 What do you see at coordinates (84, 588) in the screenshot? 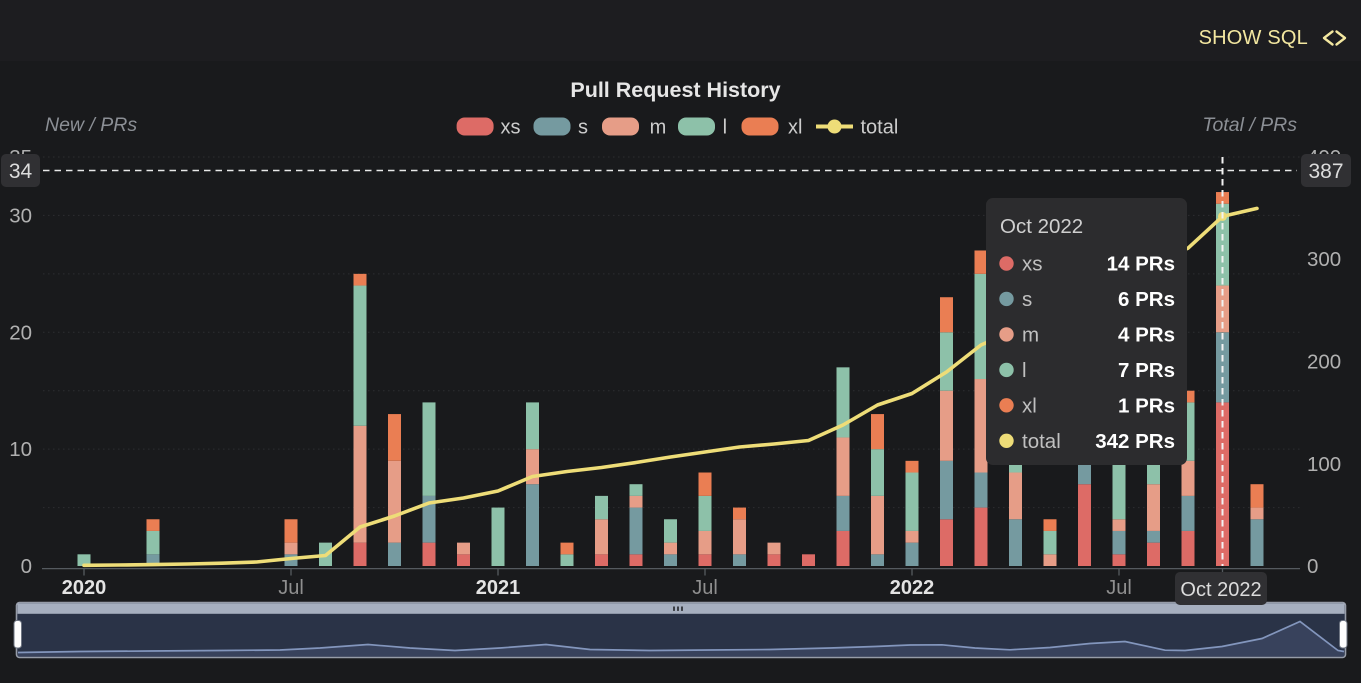
I see `svg-text: 2020` at bounding box center [84, 588].